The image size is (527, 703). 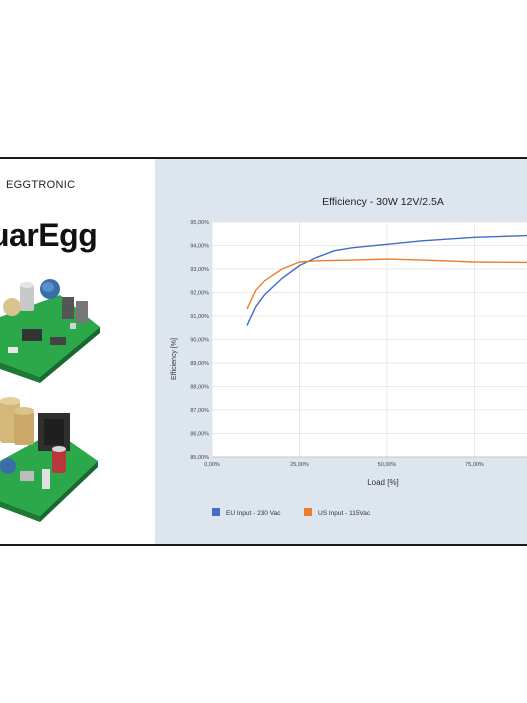 I want to click on y-tick-label: 90,00%, so click(x=199, y=341).